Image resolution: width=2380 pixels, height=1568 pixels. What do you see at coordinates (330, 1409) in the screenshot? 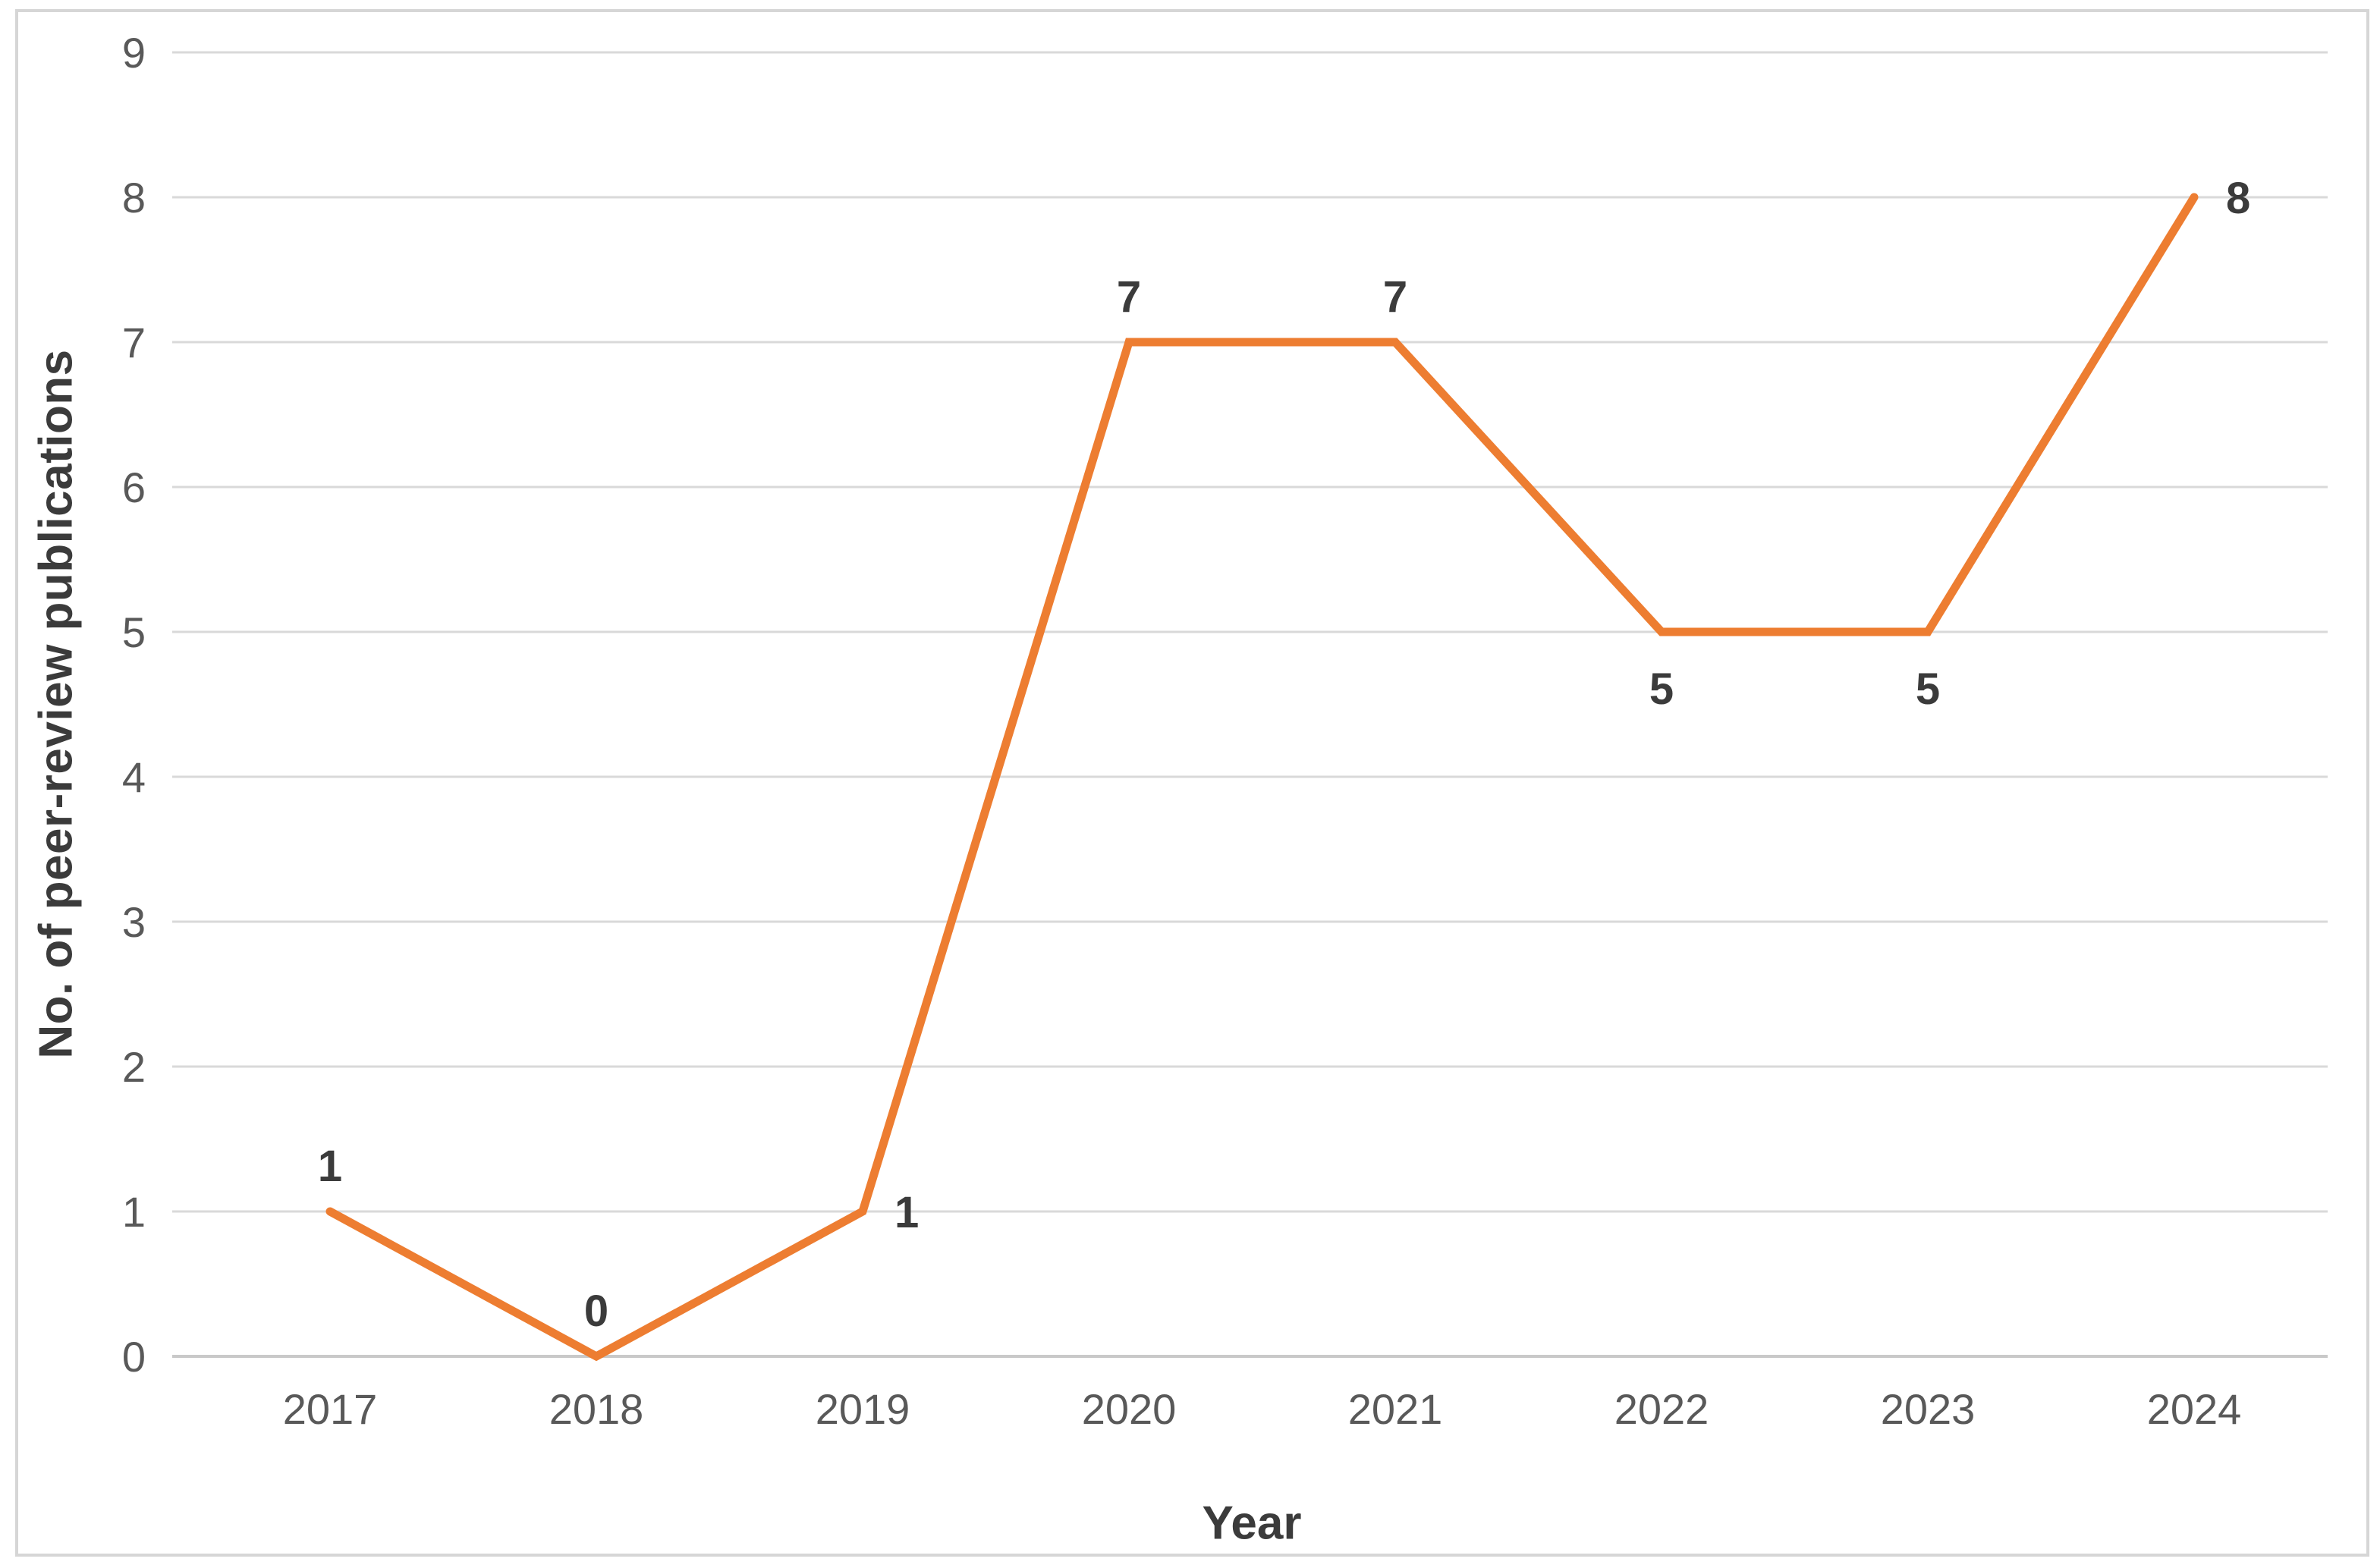
I see `x-tick-label: 2017` at bounding box center [330, 1409].